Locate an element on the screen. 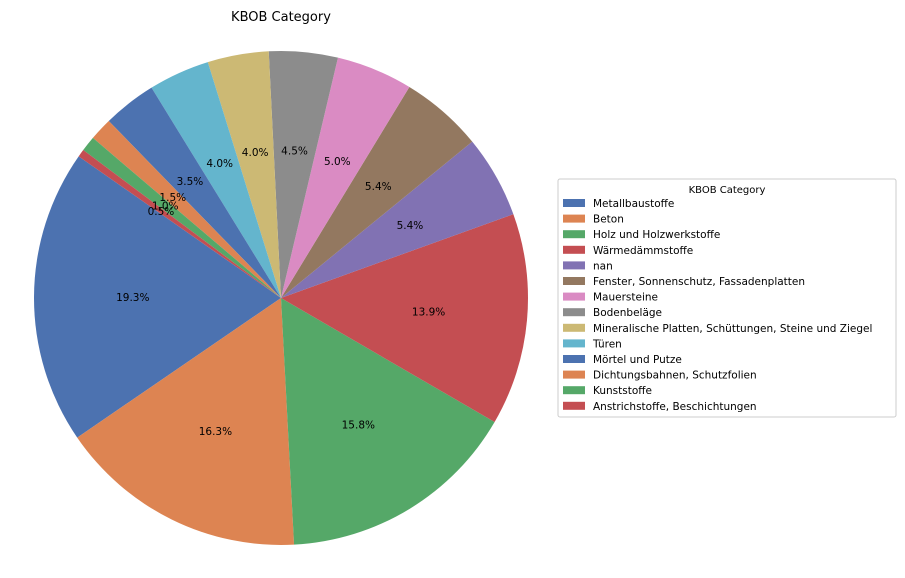 Image resolution: width=905 pixels, height=578 pixels. legend-label: Mauersteine is located at coordinates (625, 298).